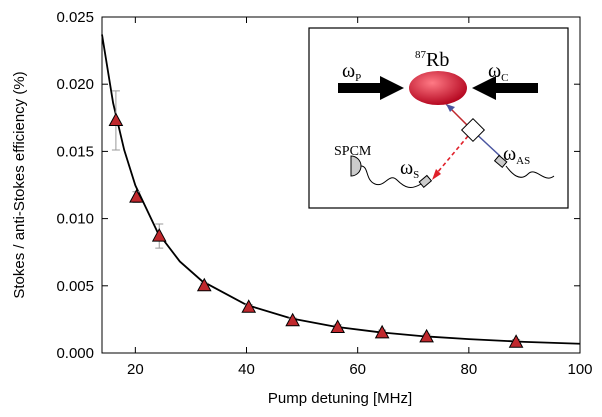 This screenshot has width=602, height=417. Describe the element at coordinates (75, 84) in the screenshot. I see `y-tick-label: 0.020` at that location.